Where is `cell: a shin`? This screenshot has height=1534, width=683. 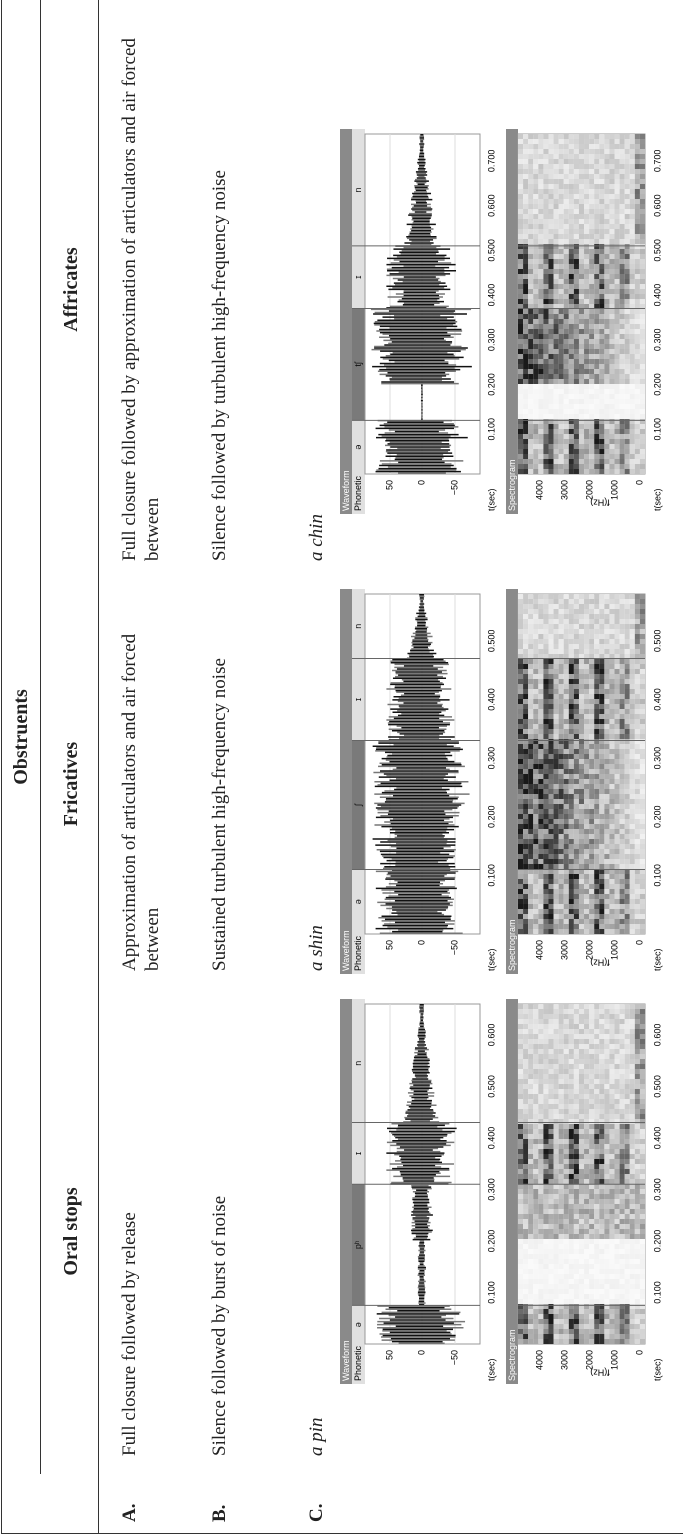
cell: a shin is located at coordinates (316, 948).